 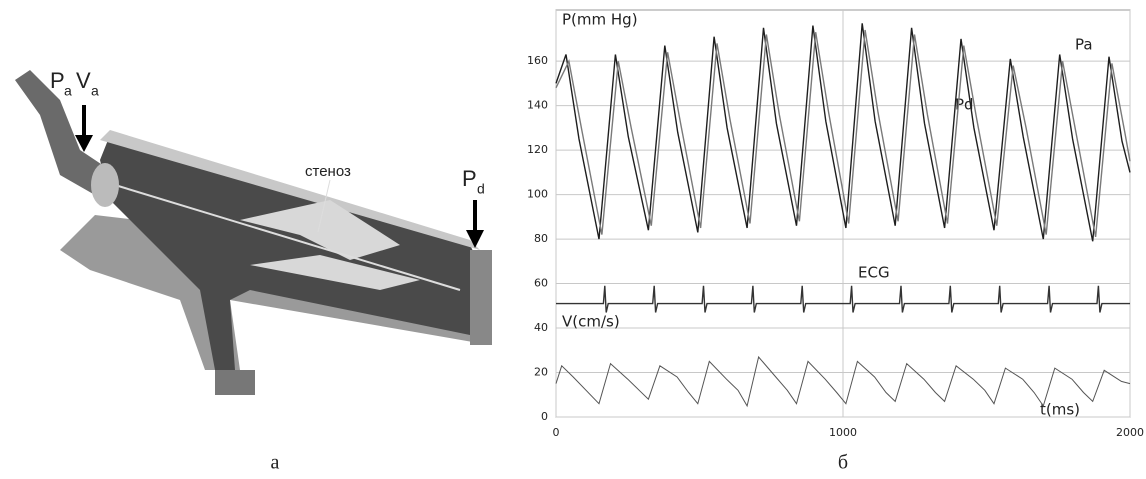 I want to click on x-tick-label: 0, so click(x=556, y=432).